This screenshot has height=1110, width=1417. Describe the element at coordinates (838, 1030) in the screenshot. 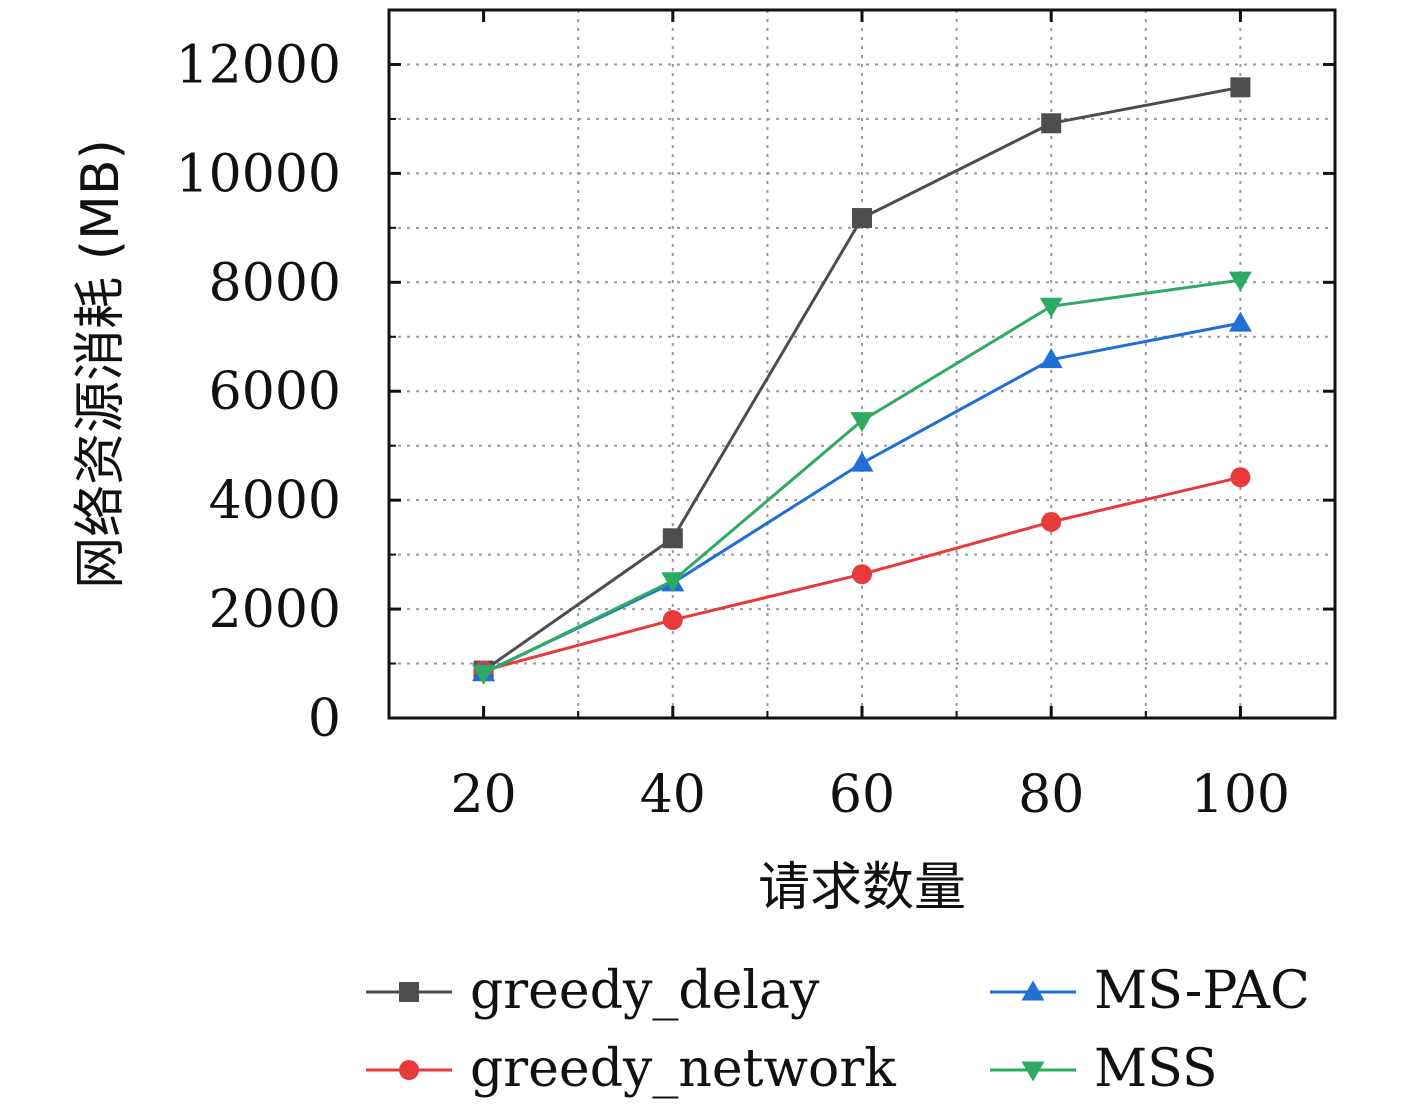

I see `legend: greedy_delay greedy_network MS-PAC MSS` at that location.